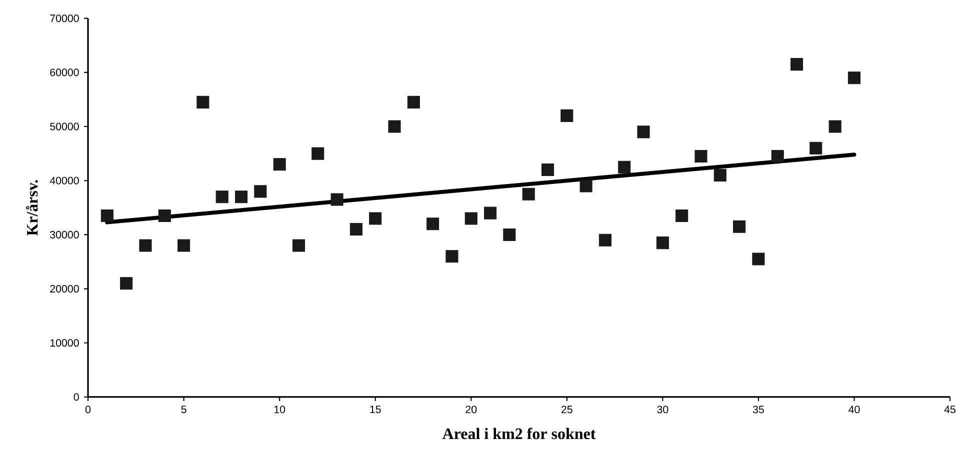  What do you see at coordinates (76, 397) in the screenshot?
I see `y-tick-label: 0` at bounding box center [76, 397].